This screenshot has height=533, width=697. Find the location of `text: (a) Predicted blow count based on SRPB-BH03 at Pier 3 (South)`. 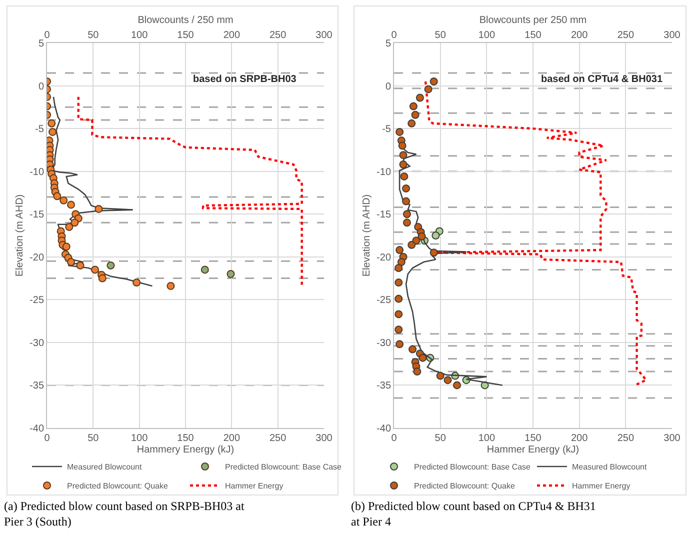

text: (a) Predicted blow count based on SRPB-BH03 at Pier 3 (South) is located at coordinates (124, 514).